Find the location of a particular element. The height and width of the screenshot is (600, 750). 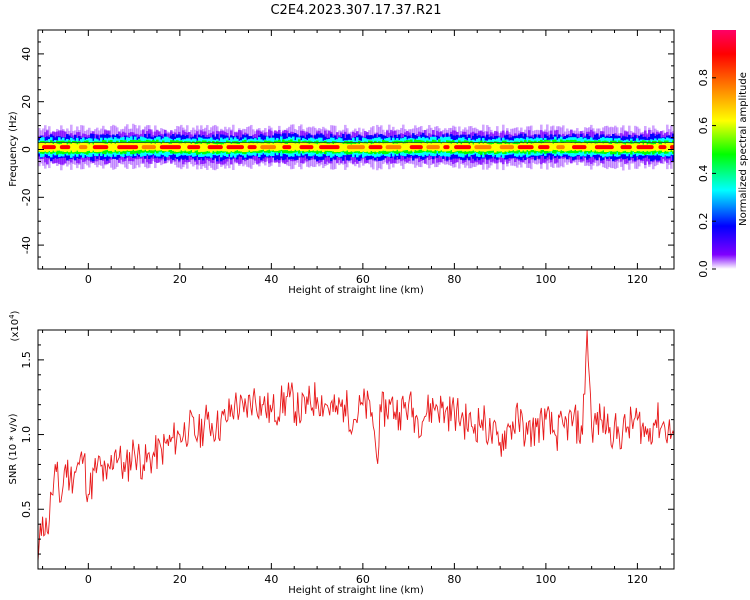

colorbar-ticks: 0.0 0.2 0.4 0.6 0.8 is located at coordinates (706, 173).